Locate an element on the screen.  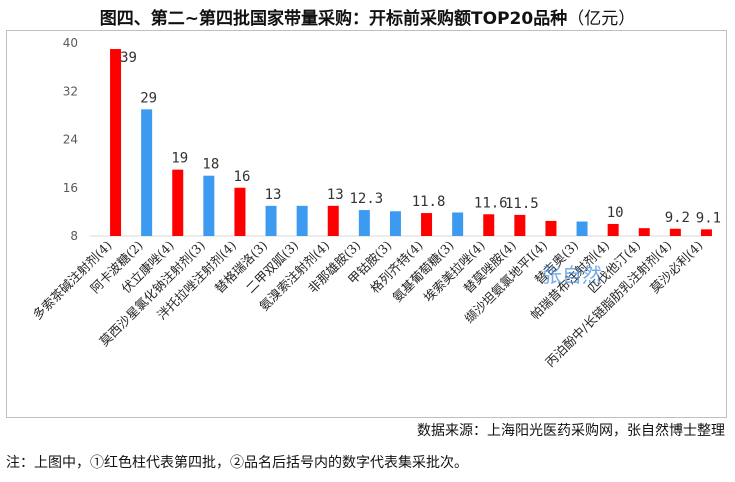
data-label: 11.6 is located at coordinates (491, 203).